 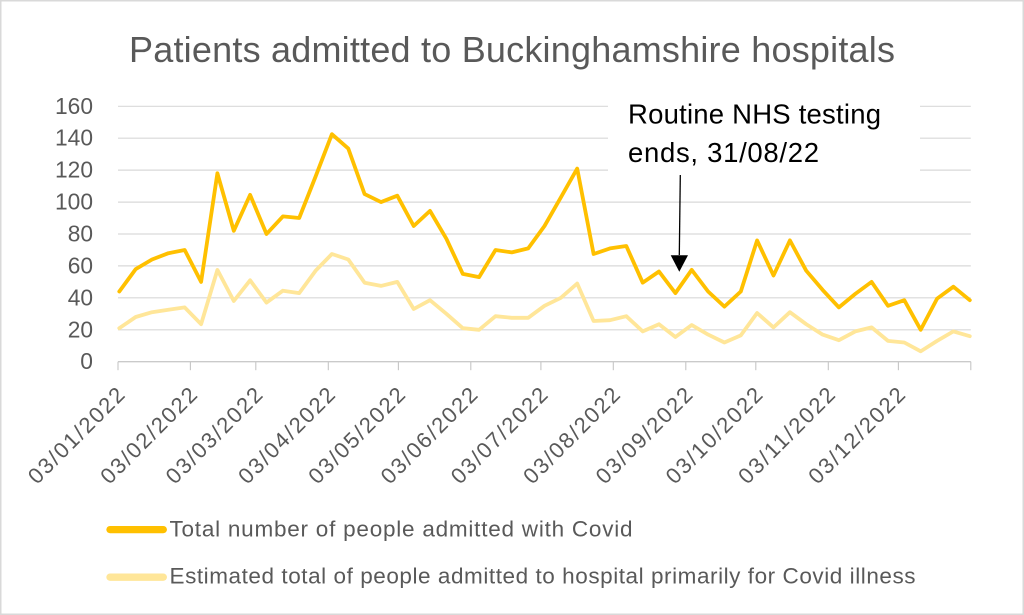 What do you see at coordinates (74, 106) in the screenshot?
I see `svg-text: 160` at bounding box center [74, 106].